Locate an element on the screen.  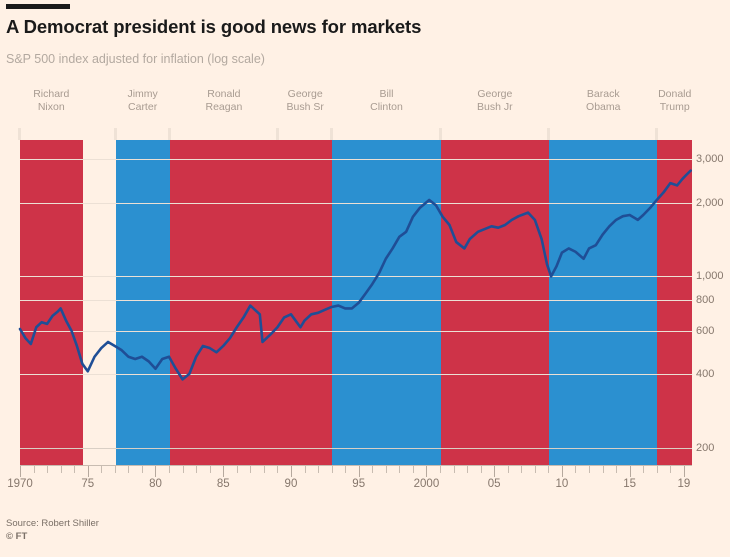
president-label: Bill Clinton is located at coordinates (386, 100).